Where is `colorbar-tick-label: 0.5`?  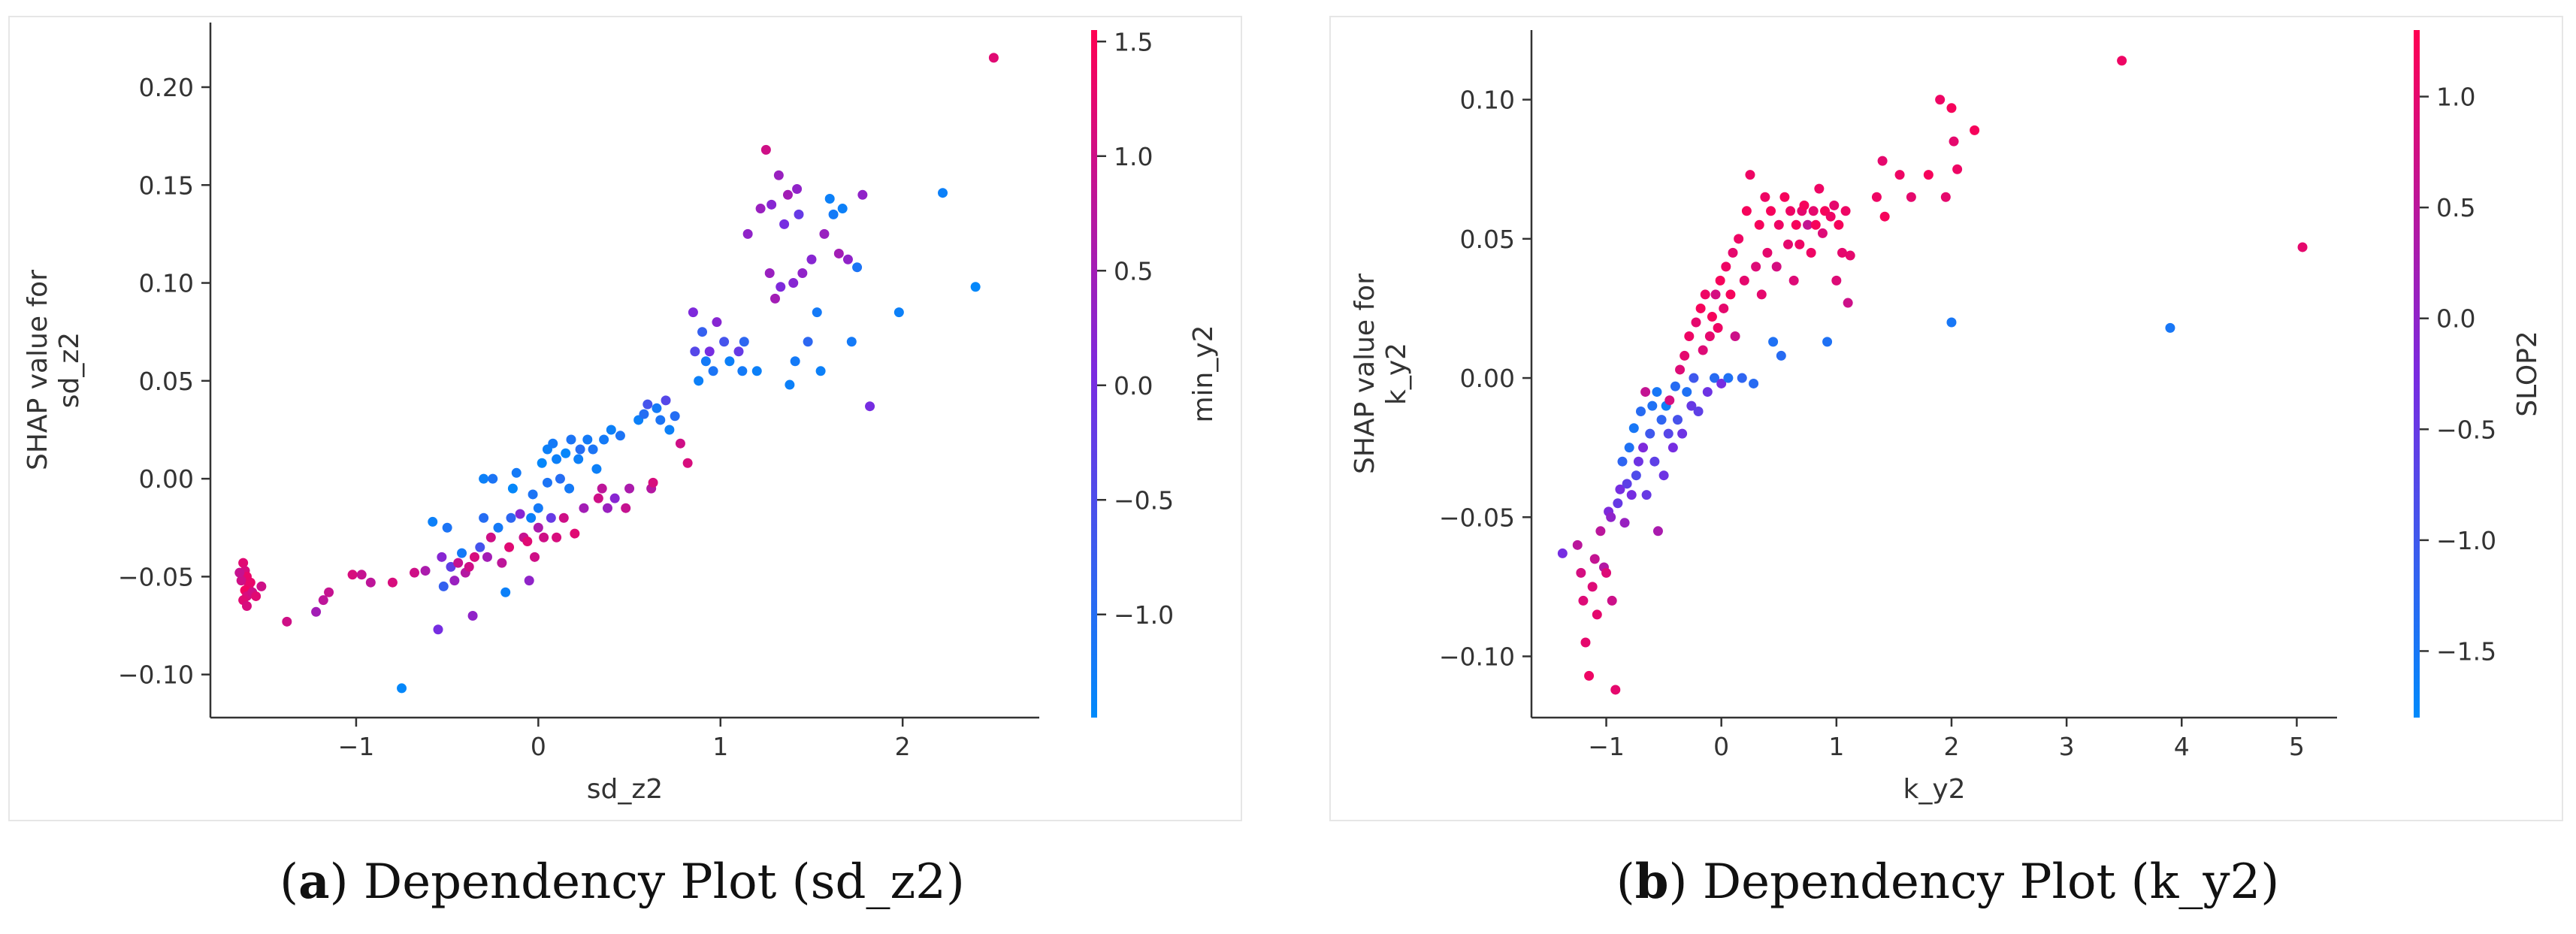
colorbar-tick-label: 0.5 is located at coordinates (2455, 207).